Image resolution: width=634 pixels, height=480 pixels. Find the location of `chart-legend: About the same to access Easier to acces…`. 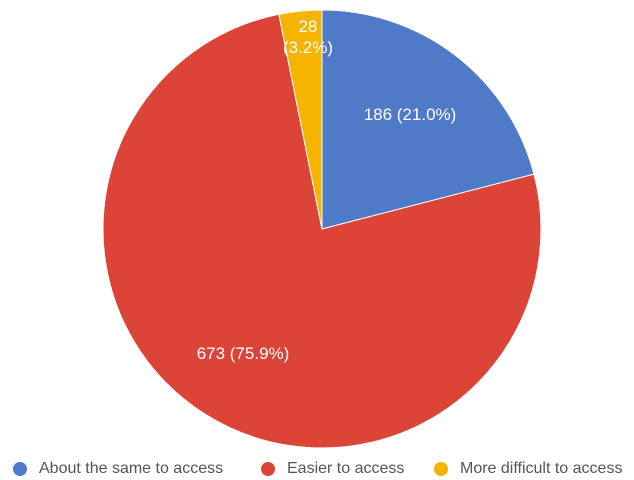

chart-legend: About the same to access Easier to acces… is located at coordinates (317, 469).